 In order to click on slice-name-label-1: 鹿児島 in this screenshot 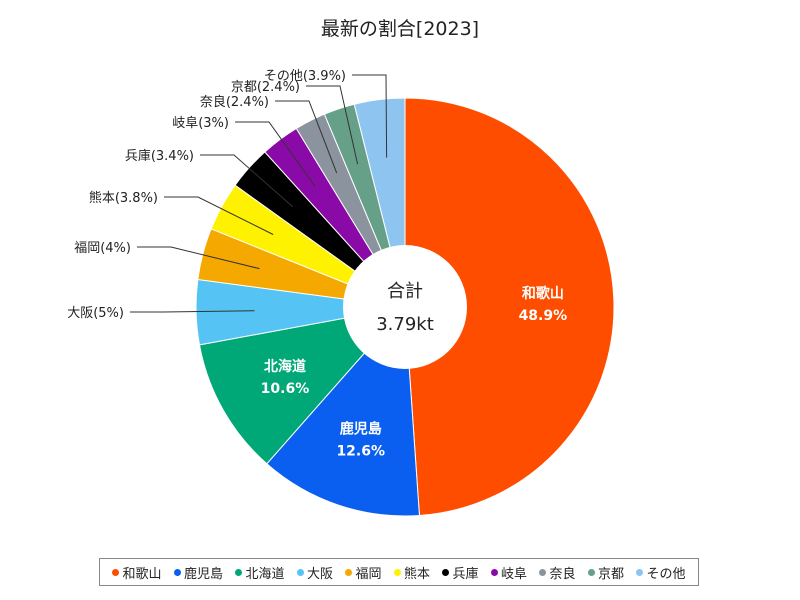, I will do `click(360, 429)`.